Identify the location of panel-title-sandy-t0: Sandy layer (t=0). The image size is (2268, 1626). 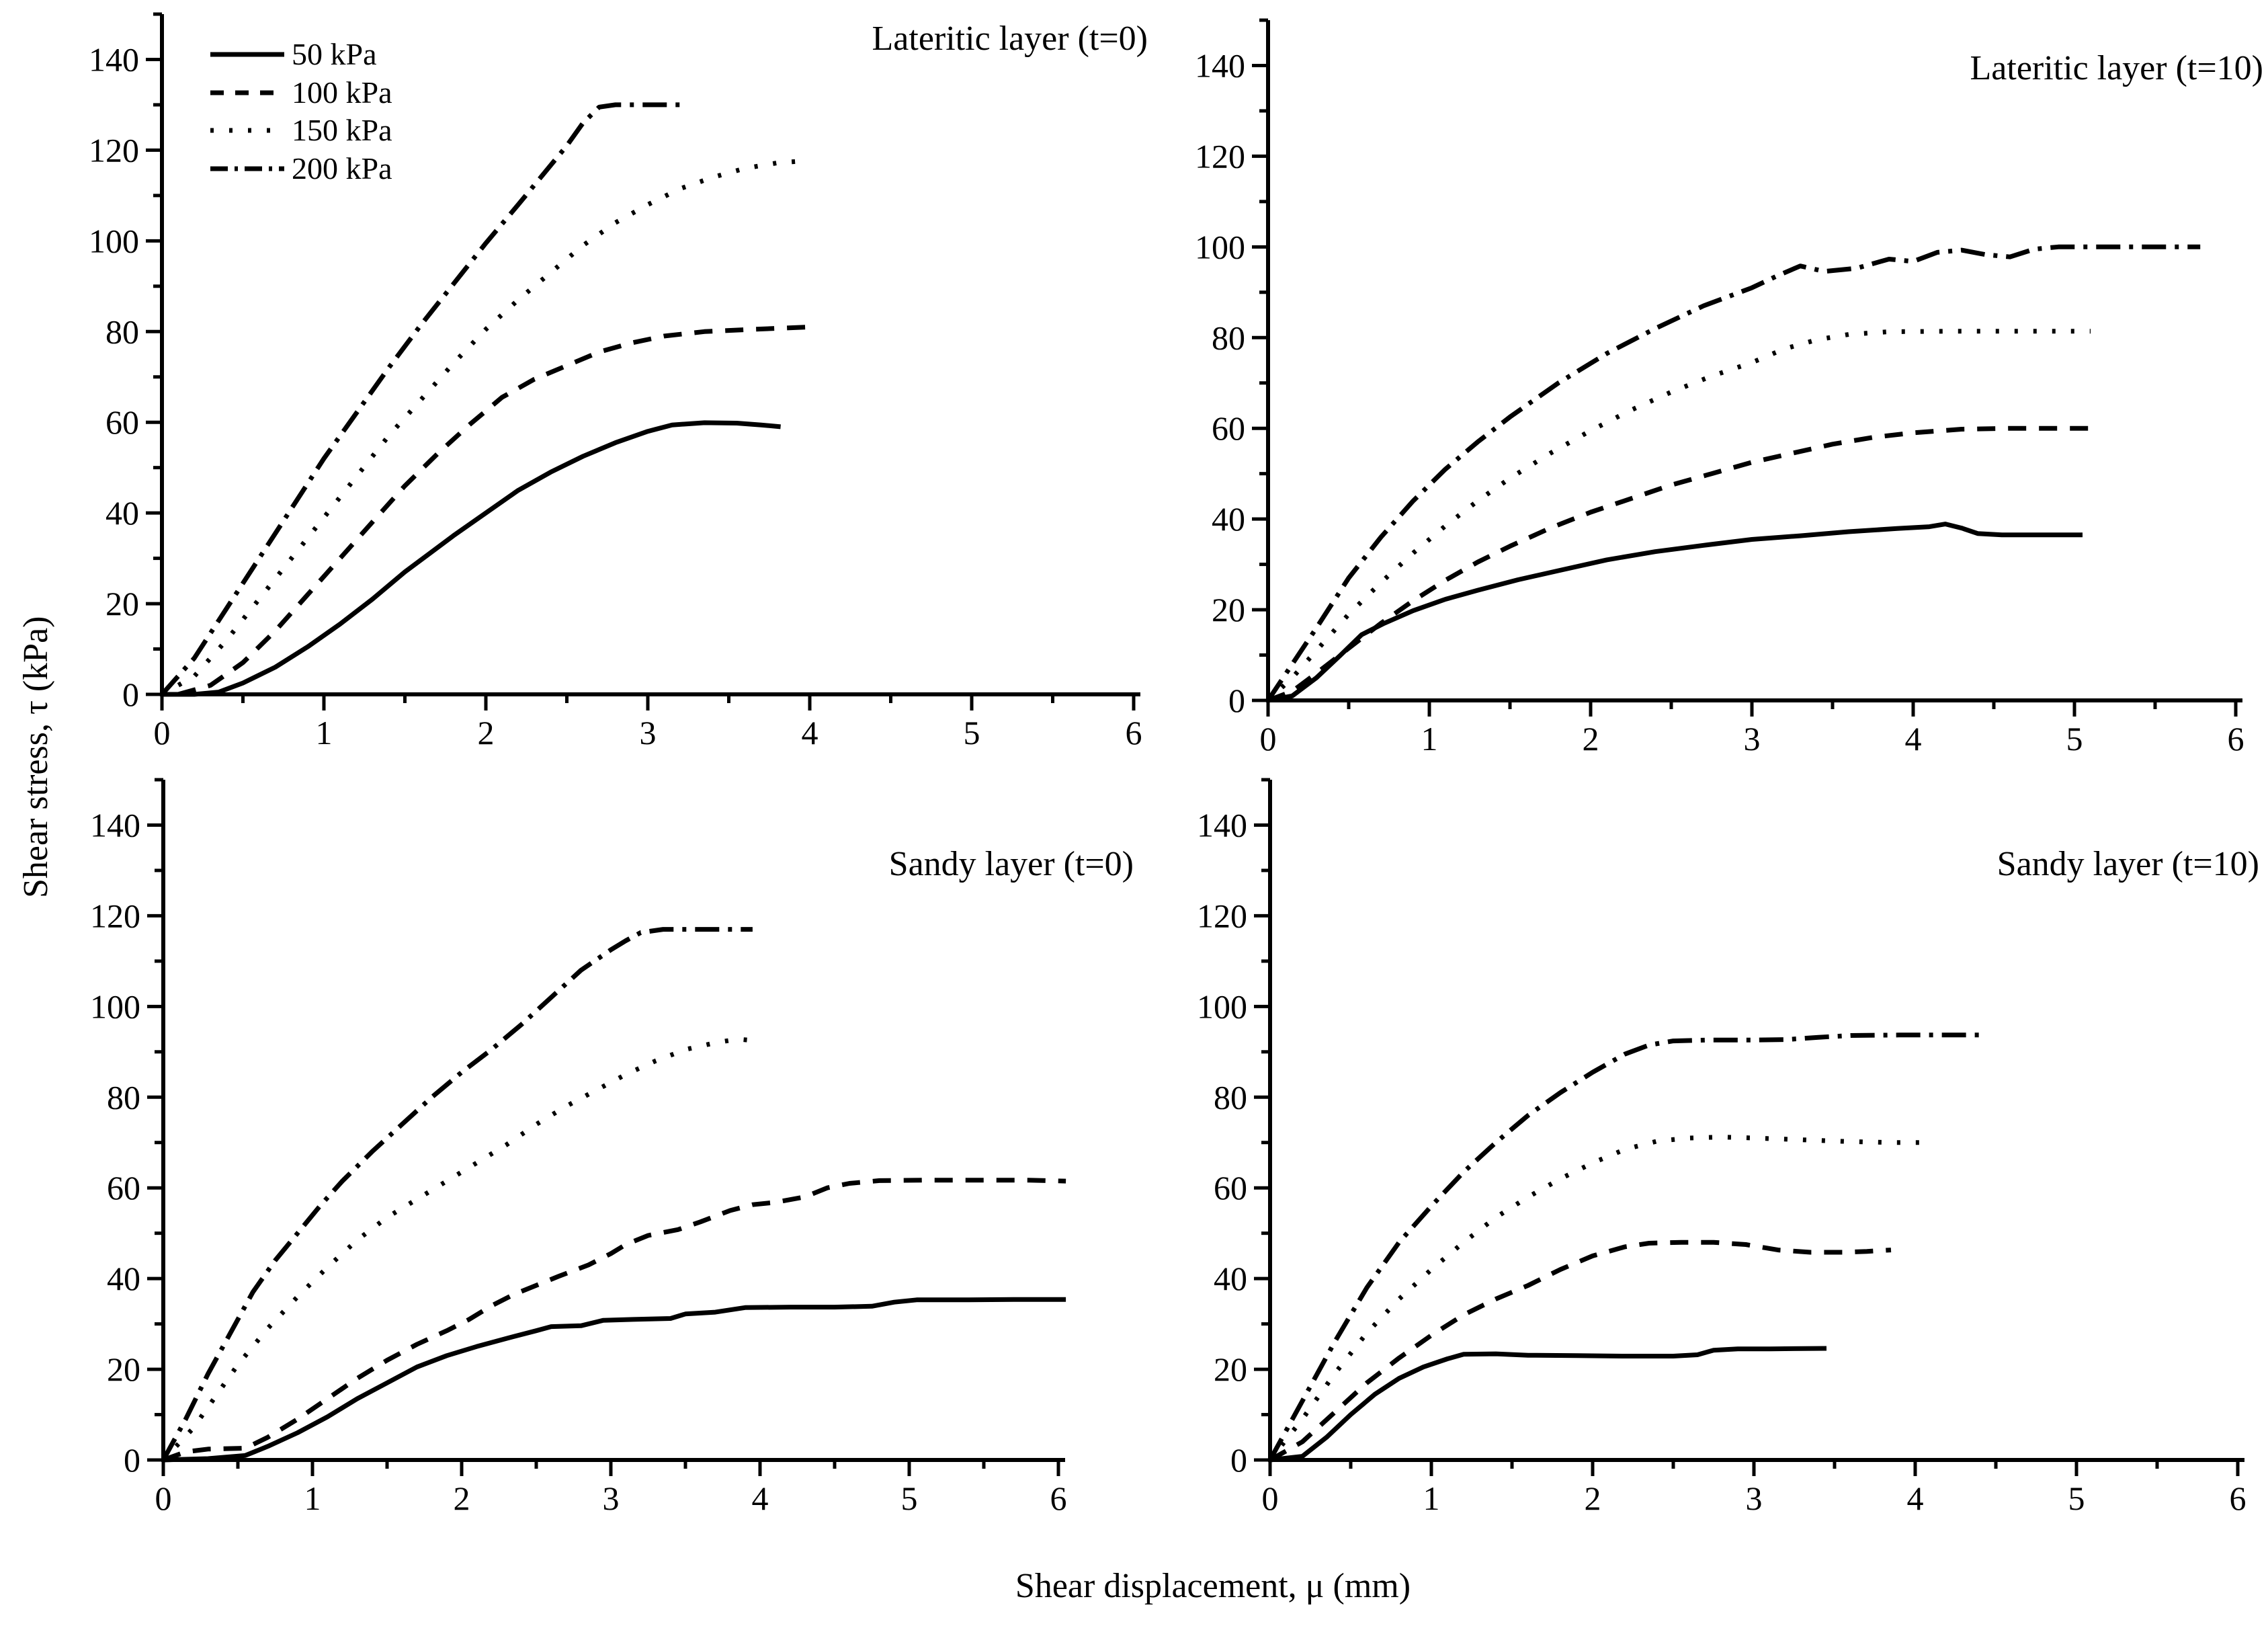
(1011, 864).